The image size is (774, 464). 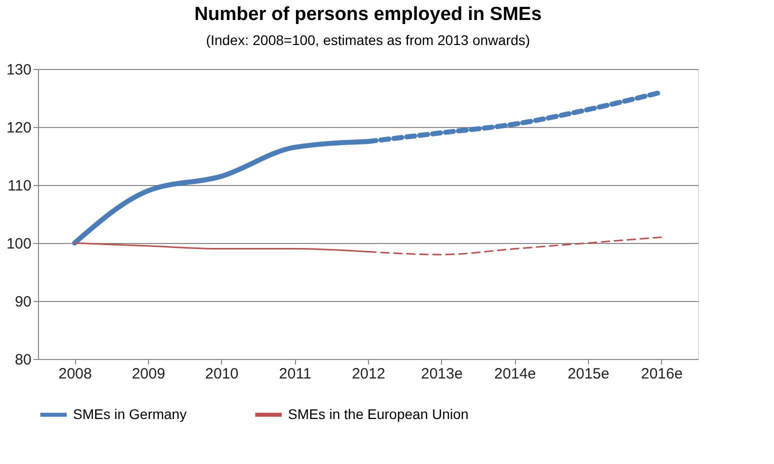 What do you see at coordinates (23, 360) in the screenshot?
I see `y-tick-label: 80` at bounding box center [23, 360].